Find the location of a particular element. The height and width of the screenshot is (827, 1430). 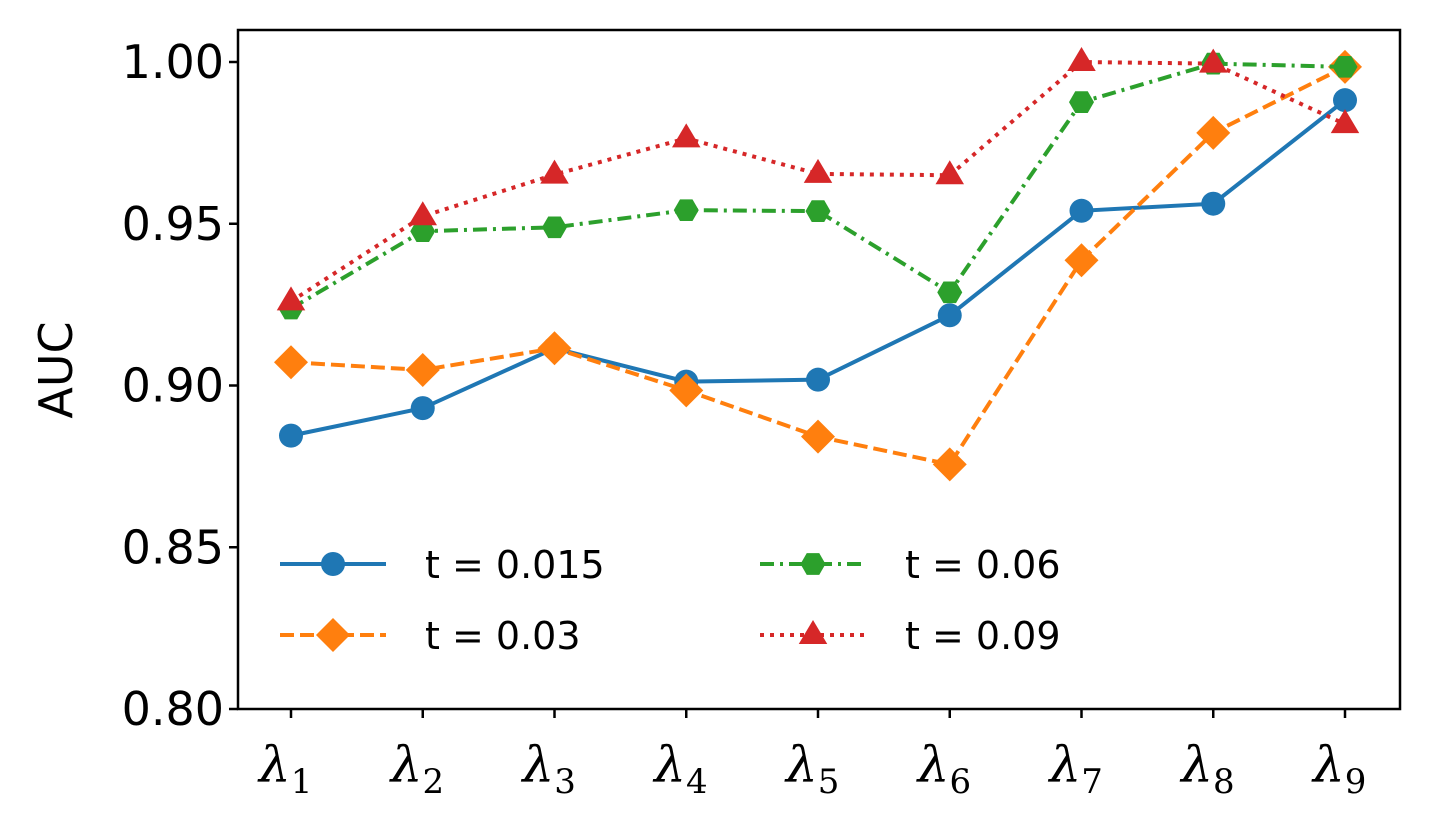

legend-label: t = 0.06 is located at coordinates (983, 565).